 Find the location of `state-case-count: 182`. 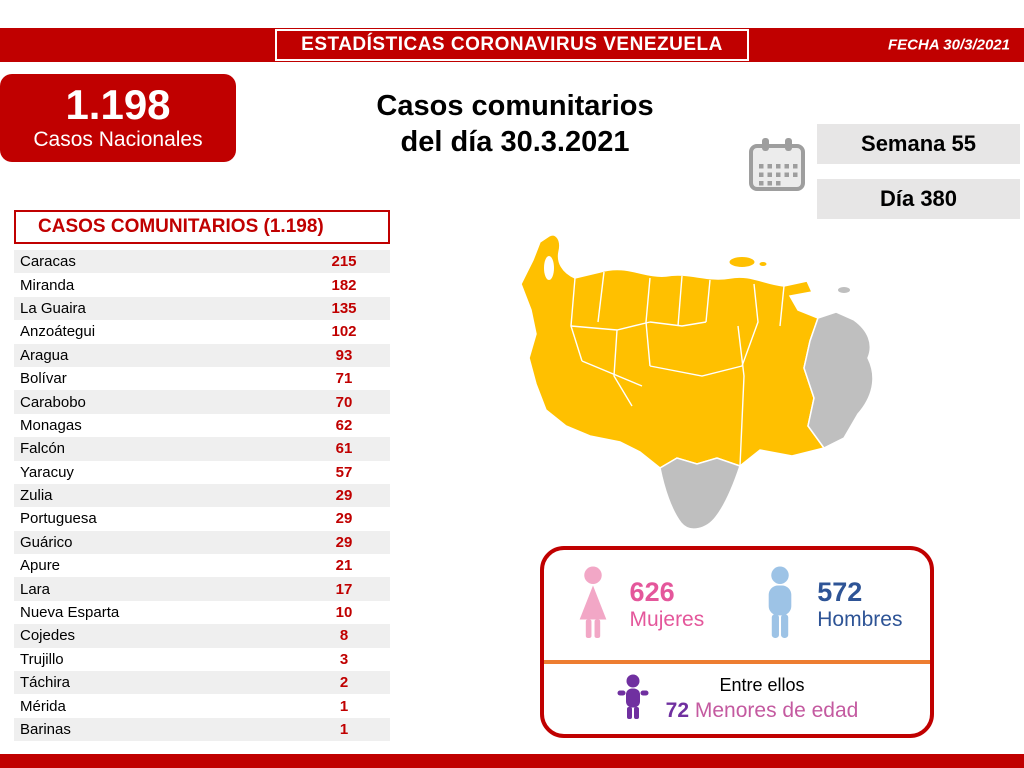

state-case-count: 182 is located at coordinates (344, 285).